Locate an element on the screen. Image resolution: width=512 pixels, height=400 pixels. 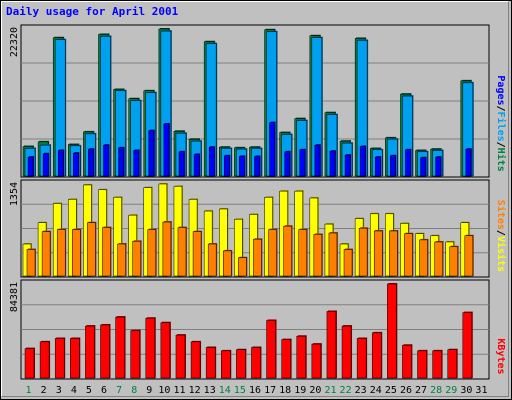
visits-sites-bar-sites-18-face is located at coordinates (287, 251).